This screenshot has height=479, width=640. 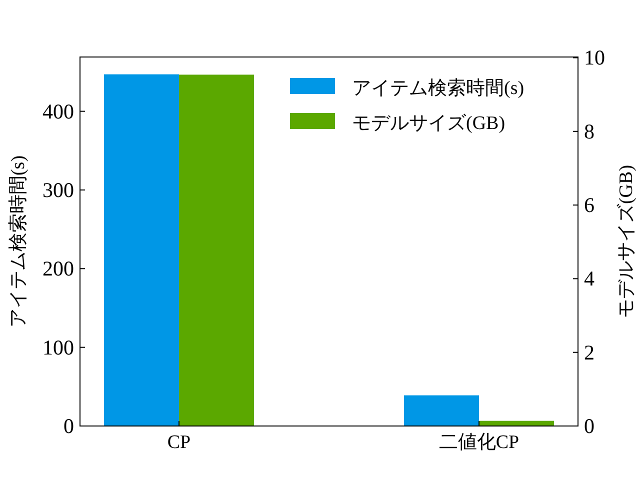 I want to click on y-axis-title: アイテム検索時間(s), so click(x=18, y=241).